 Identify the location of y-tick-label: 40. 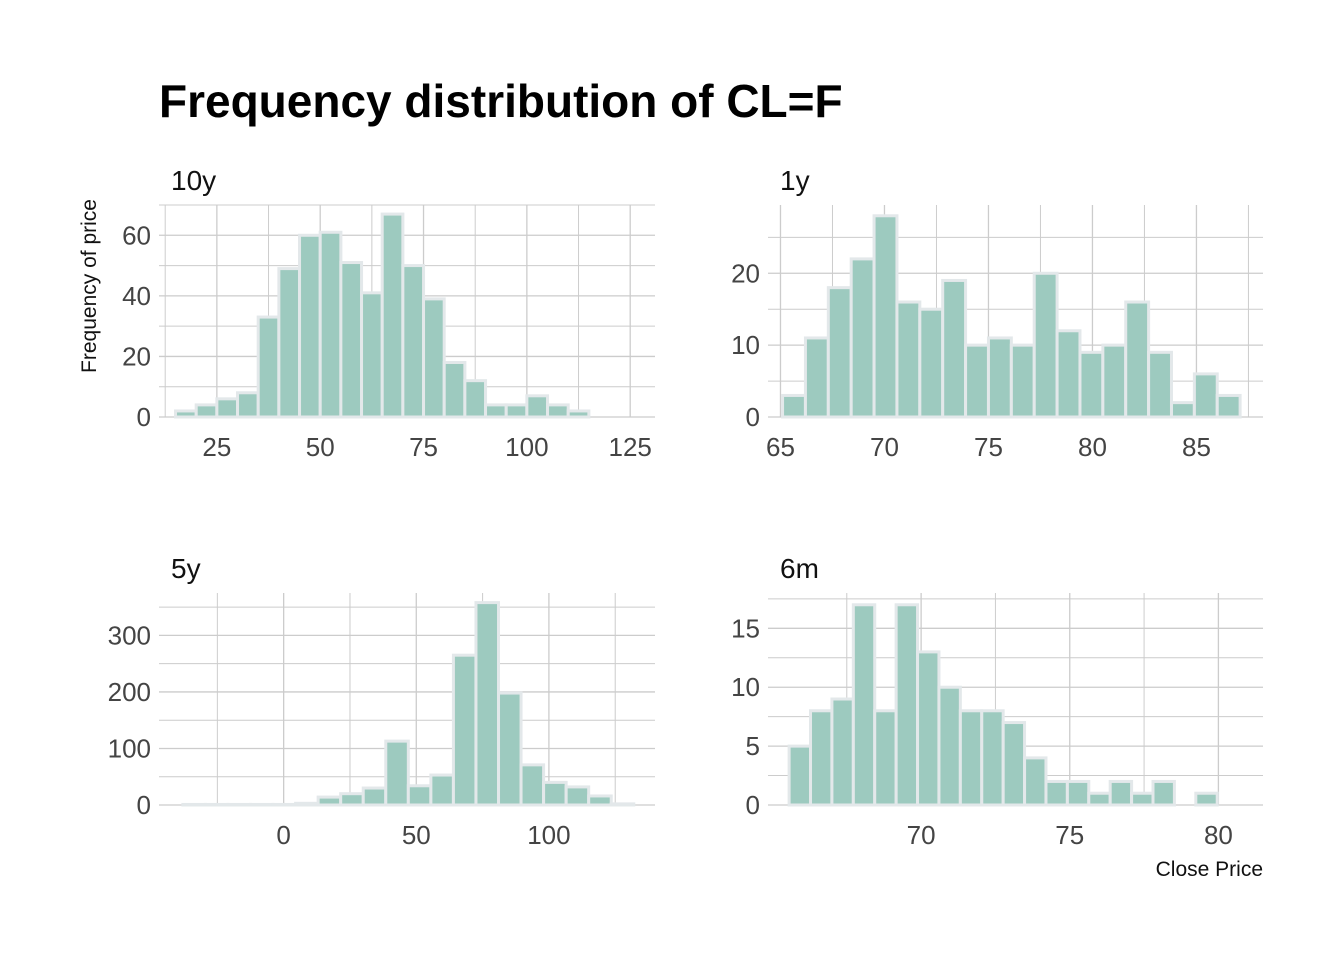
(136, 296).